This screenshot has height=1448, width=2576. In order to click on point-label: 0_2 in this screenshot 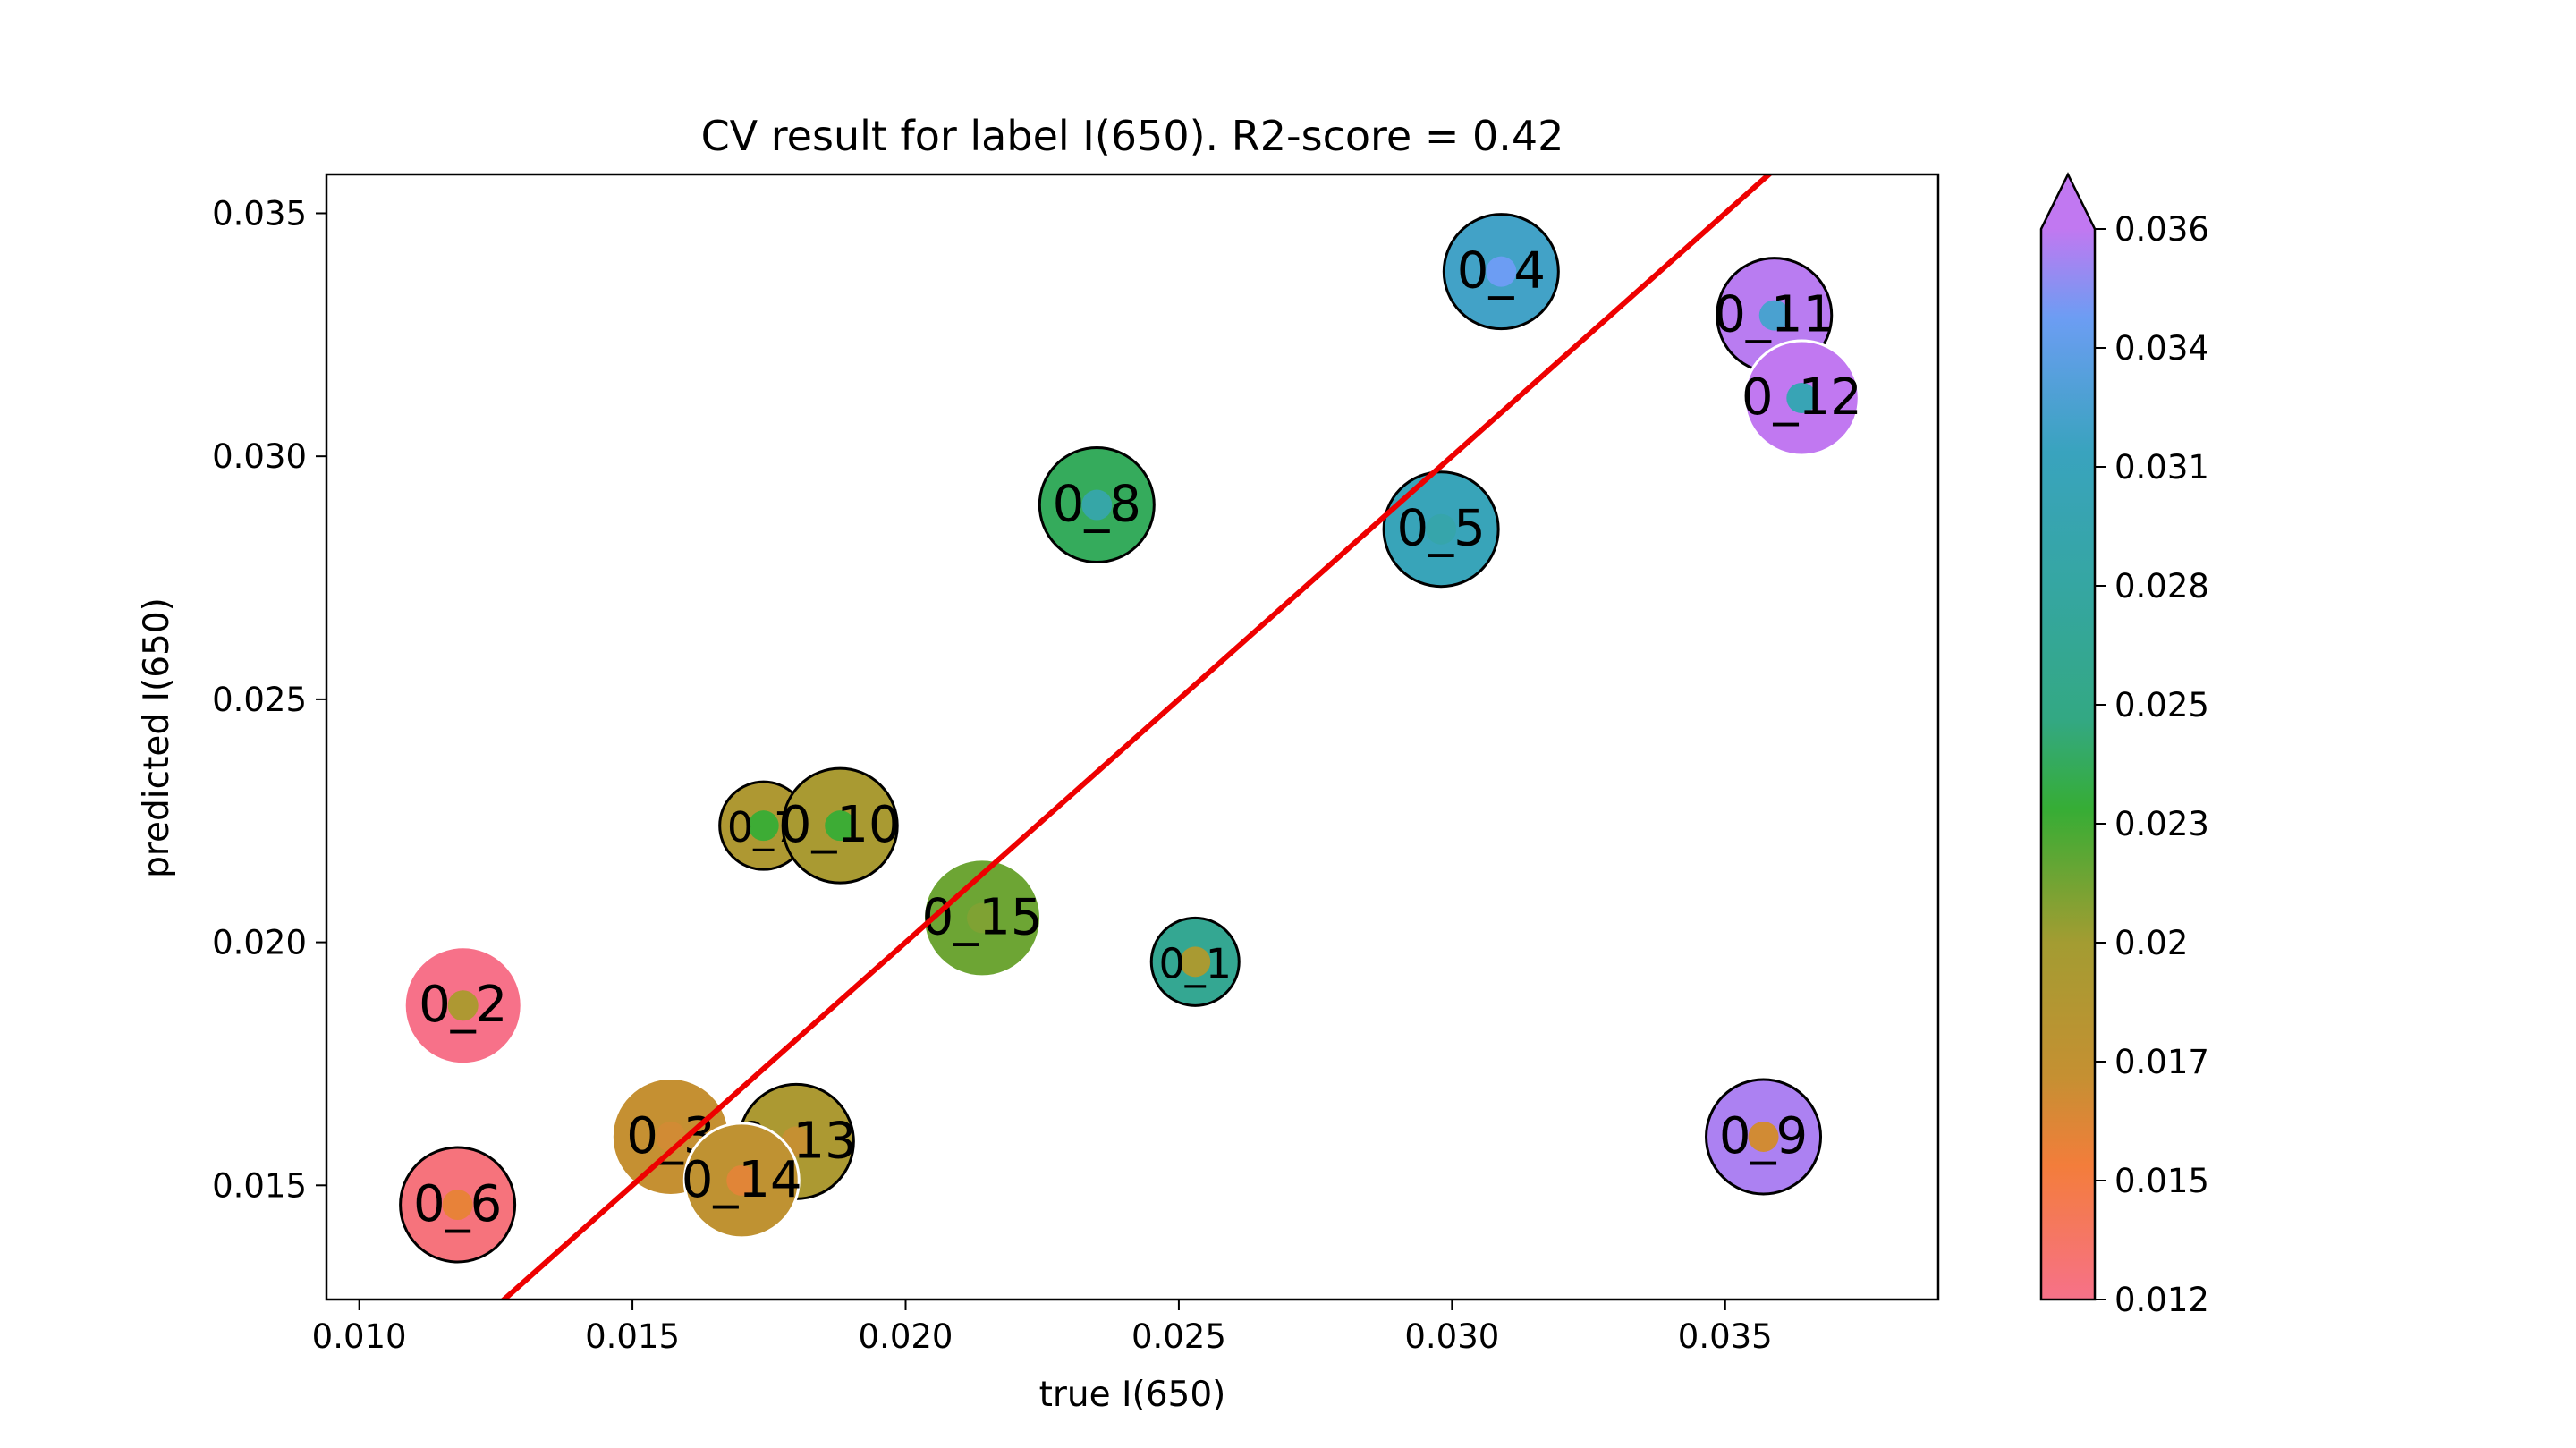, I will do `click(463, 1005)`.